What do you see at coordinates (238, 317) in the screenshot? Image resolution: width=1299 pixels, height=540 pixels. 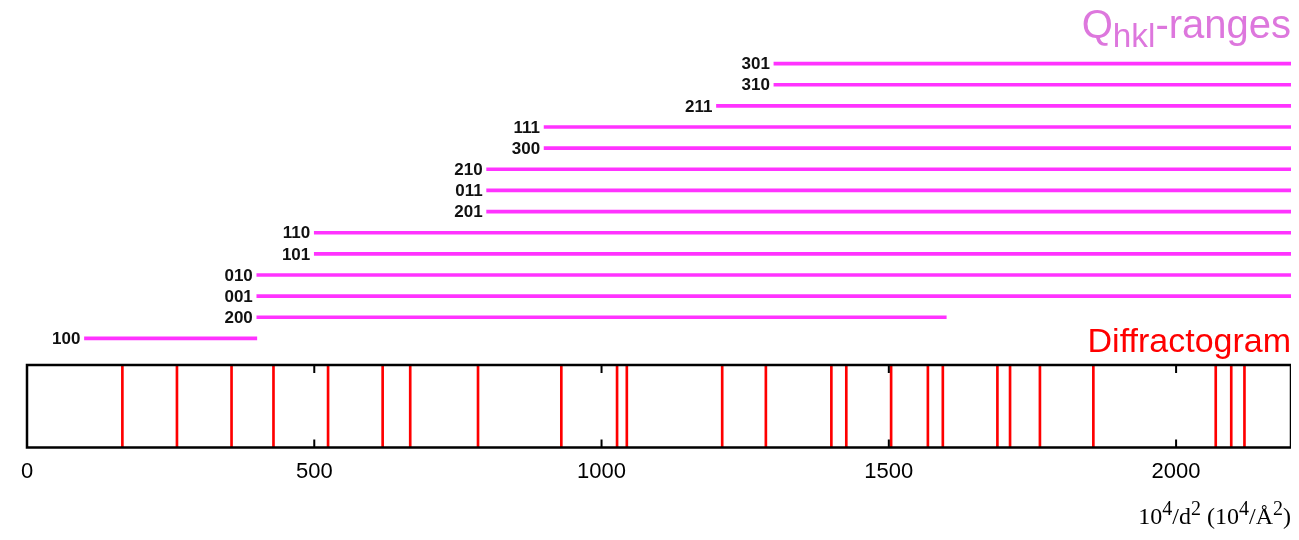 I see `y-tick-label: 200` at bounding box center [238, 317].